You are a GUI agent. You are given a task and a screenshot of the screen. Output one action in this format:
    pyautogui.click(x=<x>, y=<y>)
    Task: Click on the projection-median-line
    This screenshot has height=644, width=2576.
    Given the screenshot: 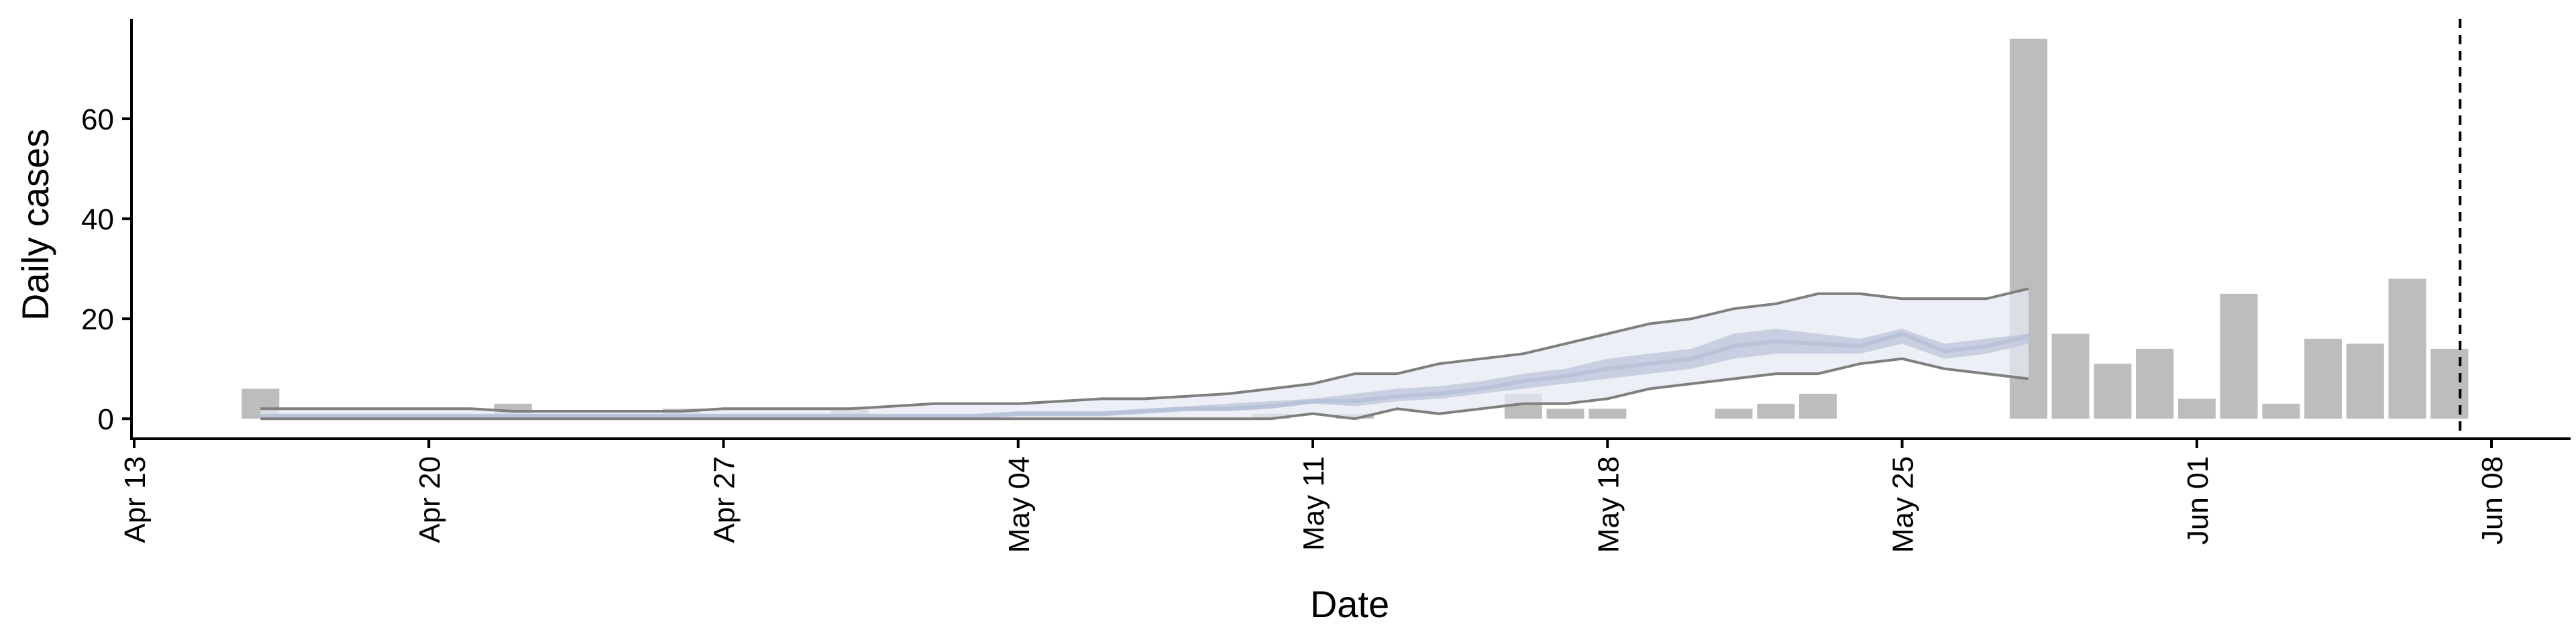 What is the action you would take?
    pyautogui.click(x=1144, y=375)
    